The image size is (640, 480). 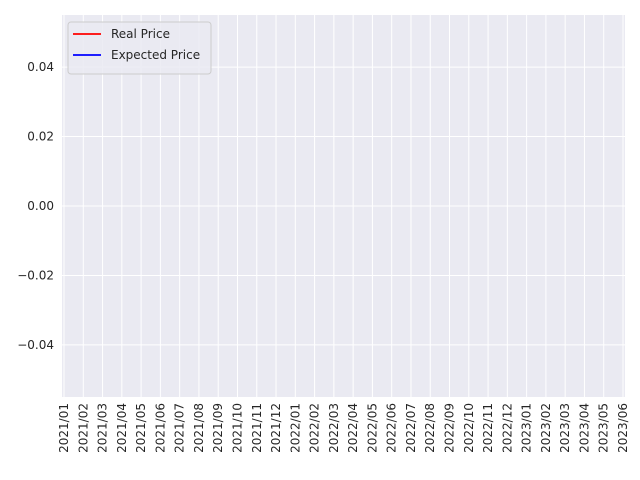 I want to click on x-tick-label: 2022/01, so click(x=295, y=428).